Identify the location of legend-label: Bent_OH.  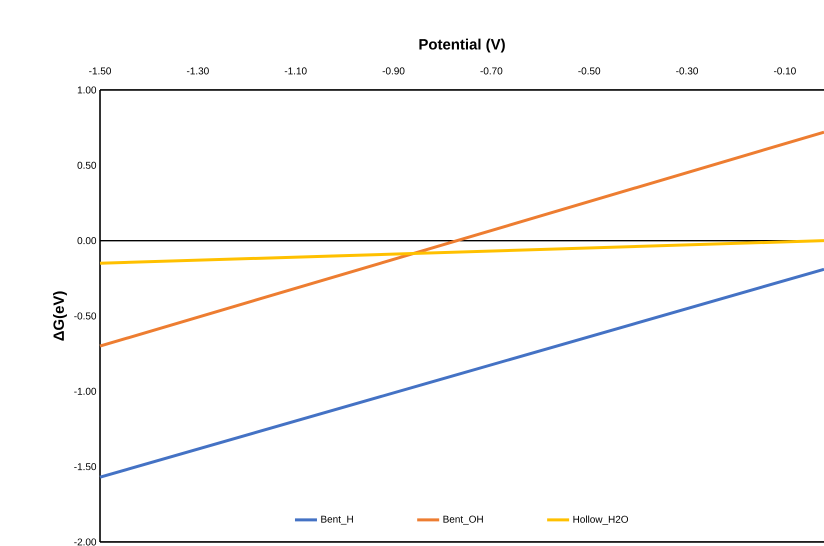
(463, 520).